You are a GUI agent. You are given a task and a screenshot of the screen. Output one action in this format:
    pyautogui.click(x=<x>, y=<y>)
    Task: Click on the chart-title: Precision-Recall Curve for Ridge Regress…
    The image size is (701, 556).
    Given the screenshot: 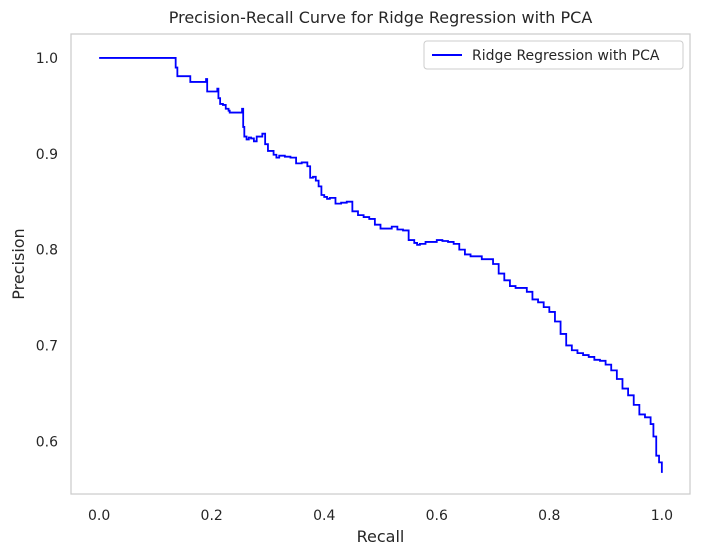 What is the action you would take?
    pyautogui.click(x=381, y=17)
    